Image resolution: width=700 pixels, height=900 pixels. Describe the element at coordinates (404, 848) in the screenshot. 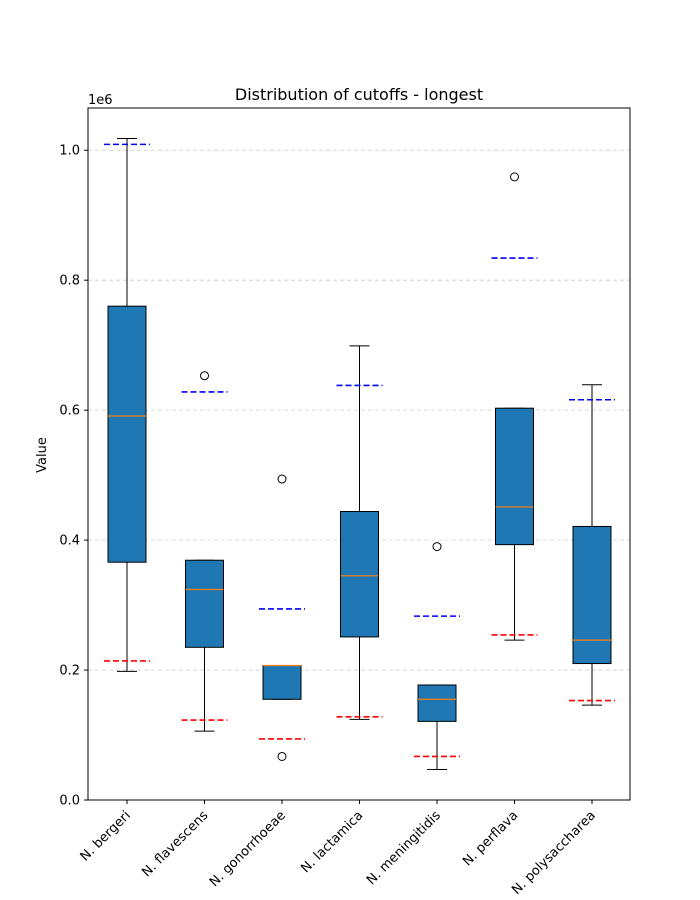

I see `x-tick-label: N. meningitidis` at that location.